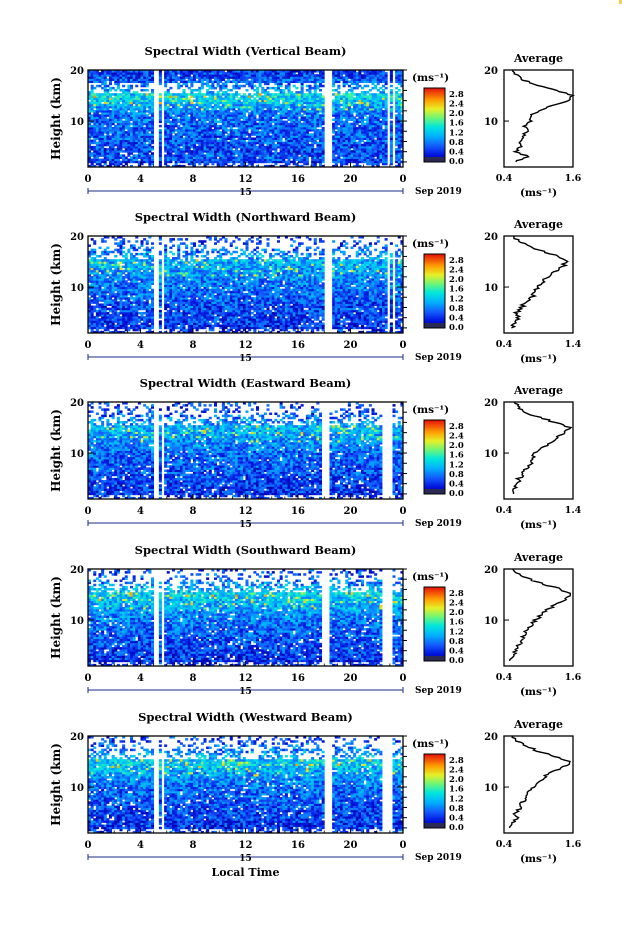  What do you see at coordinates (620, 2) in the screenshot?
I see `corner-marker` at bounding box center [620, 2].